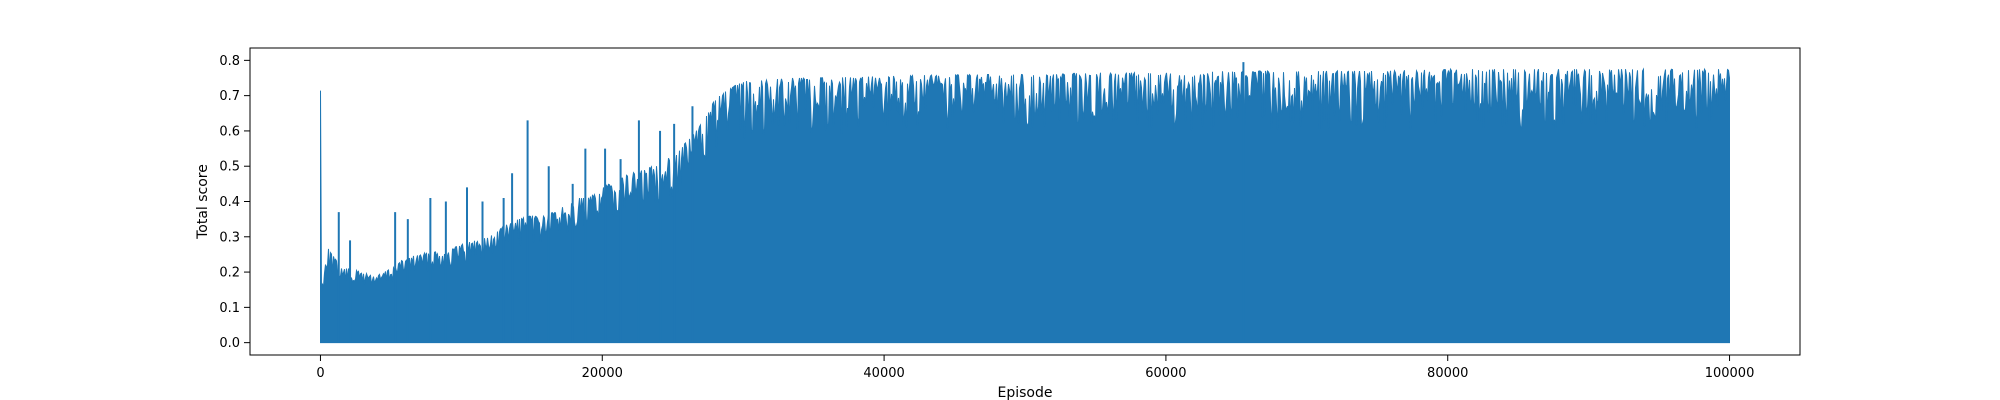  What do you see at coordinates (229, 131) in the screenshot?
I see `y-tick-label: 0.6` at bounding box center [229, 131].